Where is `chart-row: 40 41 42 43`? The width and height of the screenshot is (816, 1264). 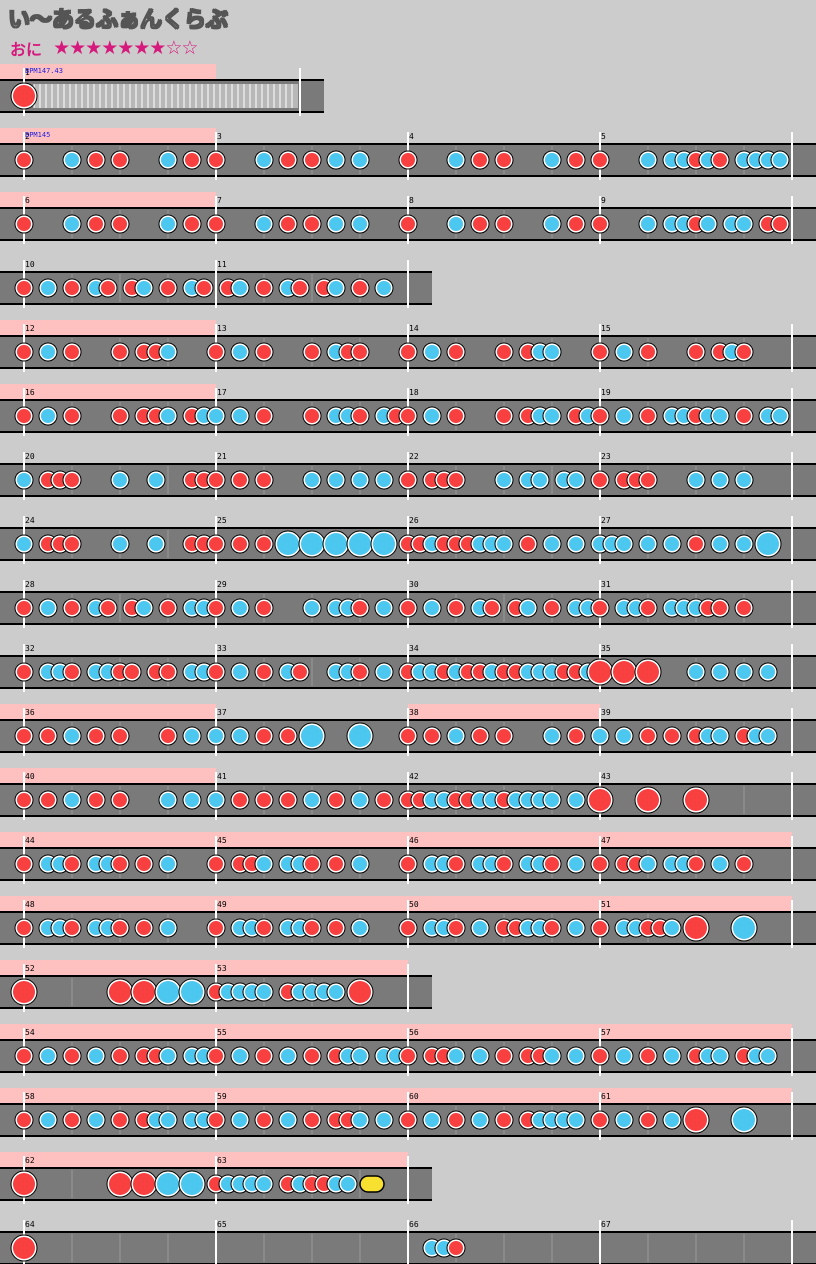
chart-row: 40 41 42 43 is located at coordinates (408, 794).